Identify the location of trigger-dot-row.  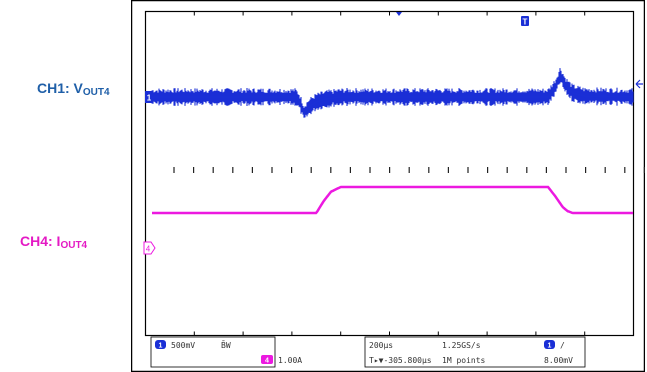
(409, 170).